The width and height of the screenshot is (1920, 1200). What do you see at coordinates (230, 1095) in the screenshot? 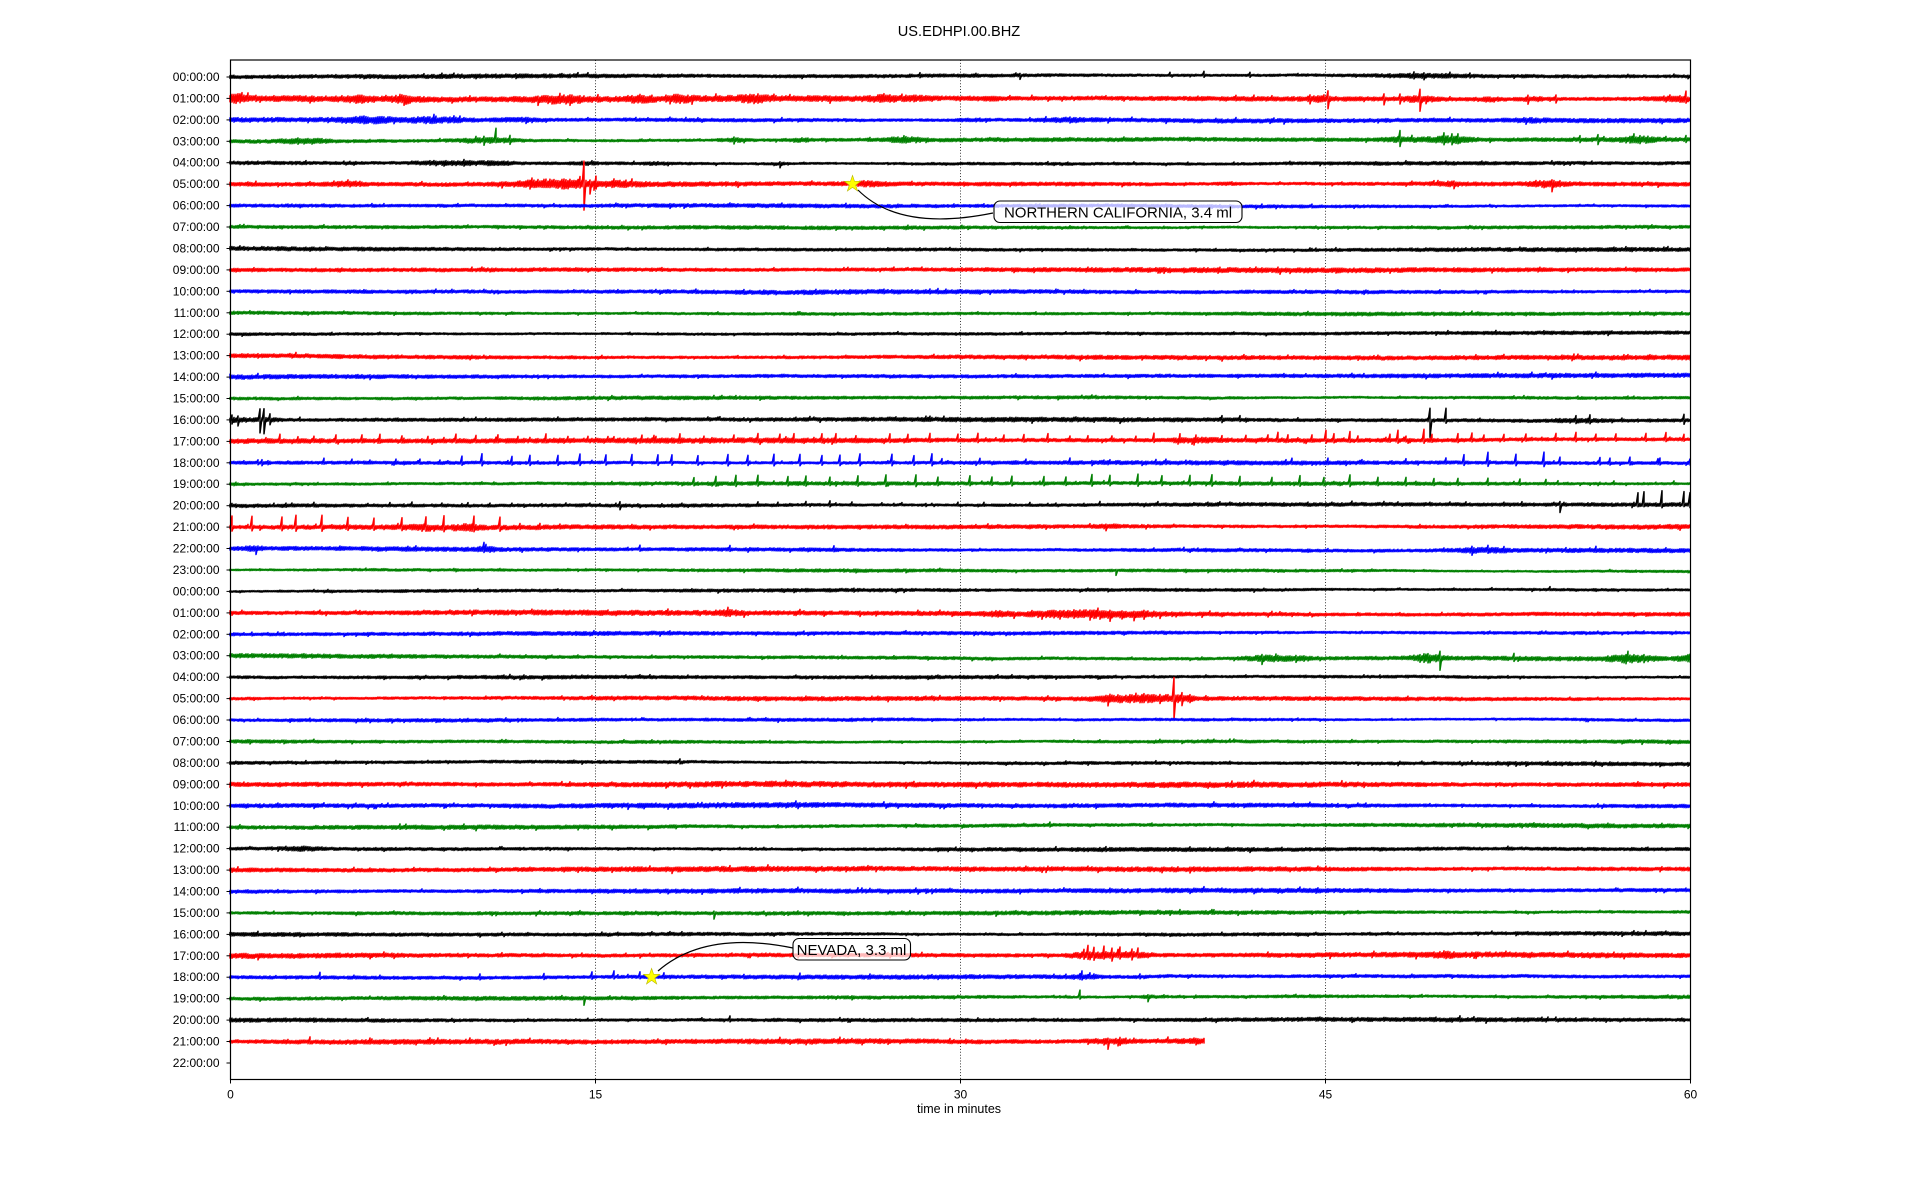
I see `svg-text: 0` at bounding box center [230, 1095].